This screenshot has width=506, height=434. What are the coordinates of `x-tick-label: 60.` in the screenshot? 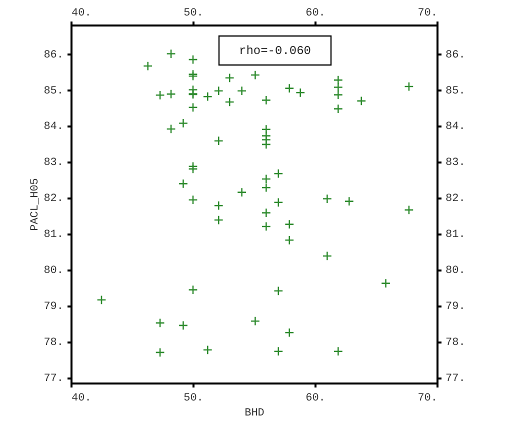 It's located at (316, 14).